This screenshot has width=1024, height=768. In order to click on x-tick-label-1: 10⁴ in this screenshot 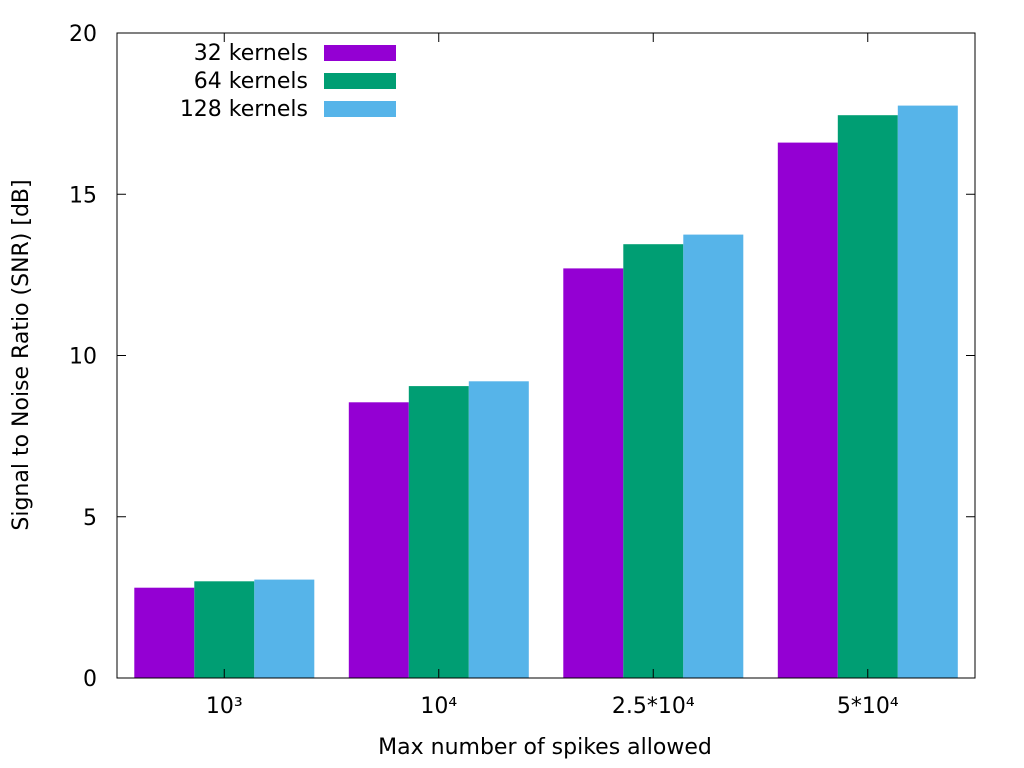, I will do `click(438, 706)`.